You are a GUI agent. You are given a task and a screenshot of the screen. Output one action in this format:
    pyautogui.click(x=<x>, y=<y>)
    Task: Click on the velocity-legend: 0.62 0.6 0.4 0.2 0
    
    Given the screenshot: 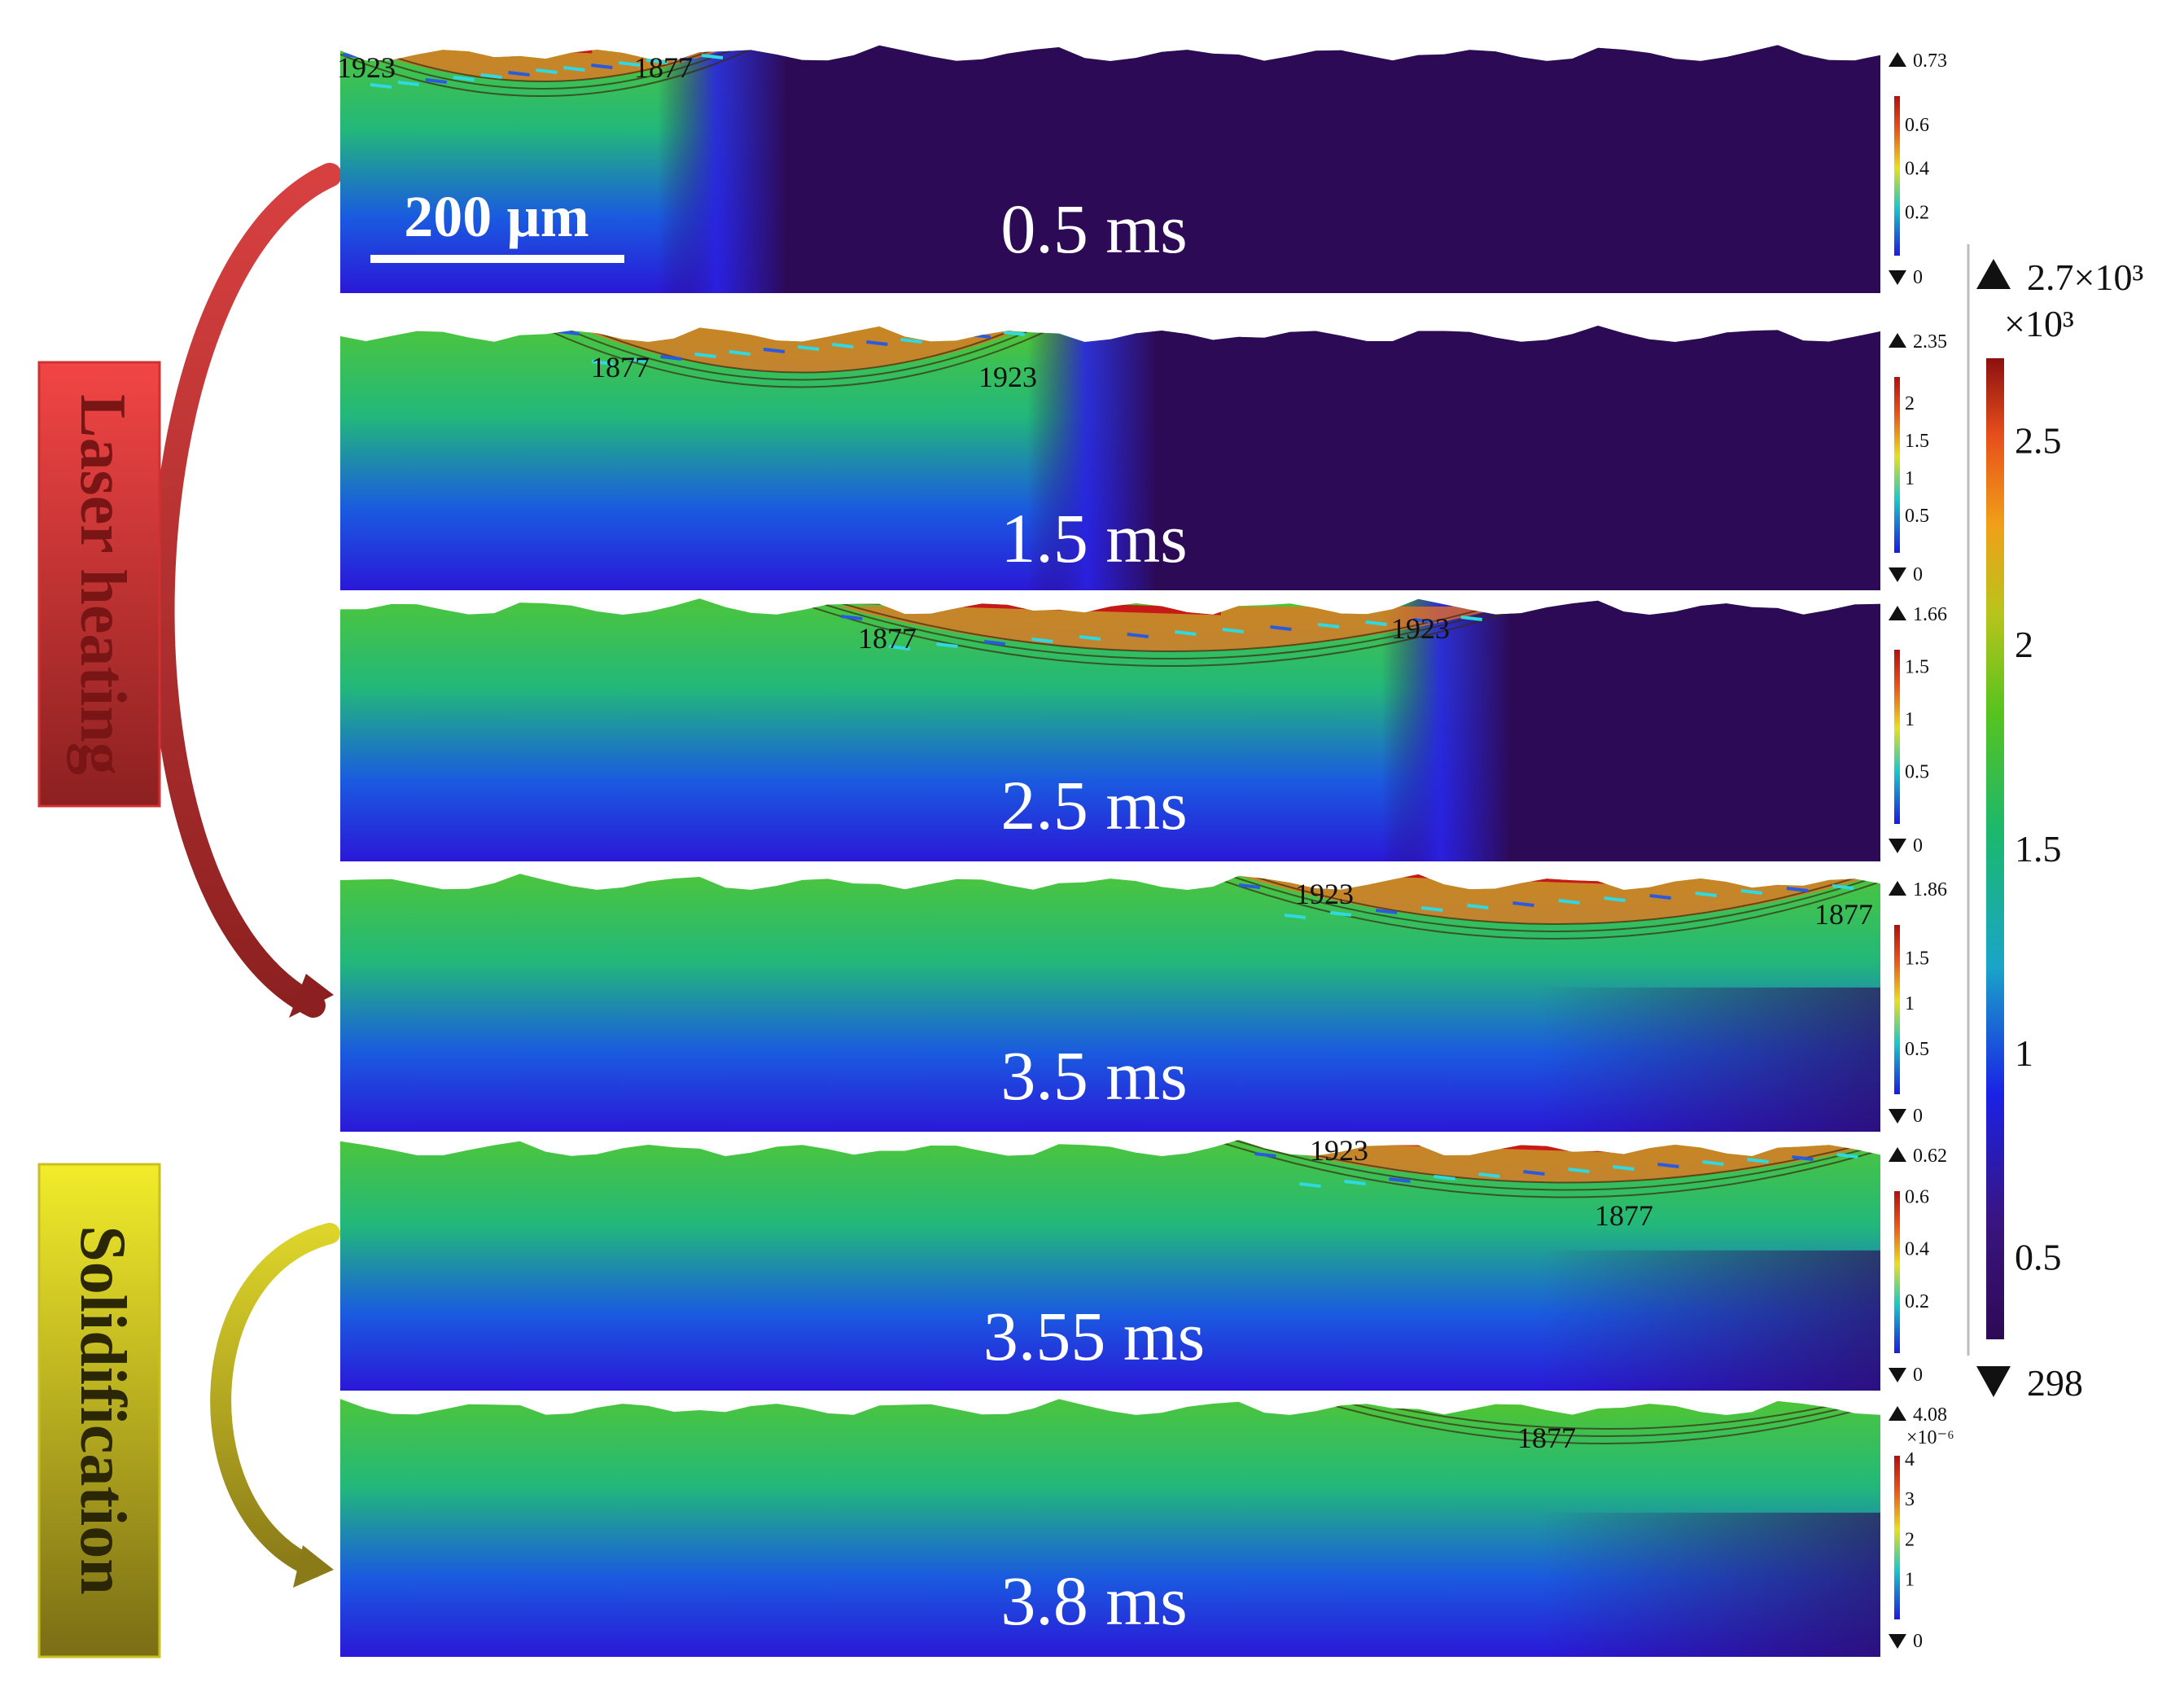 What is the action you would take?
    pyautogui.click(x=1918, y=1266)
    